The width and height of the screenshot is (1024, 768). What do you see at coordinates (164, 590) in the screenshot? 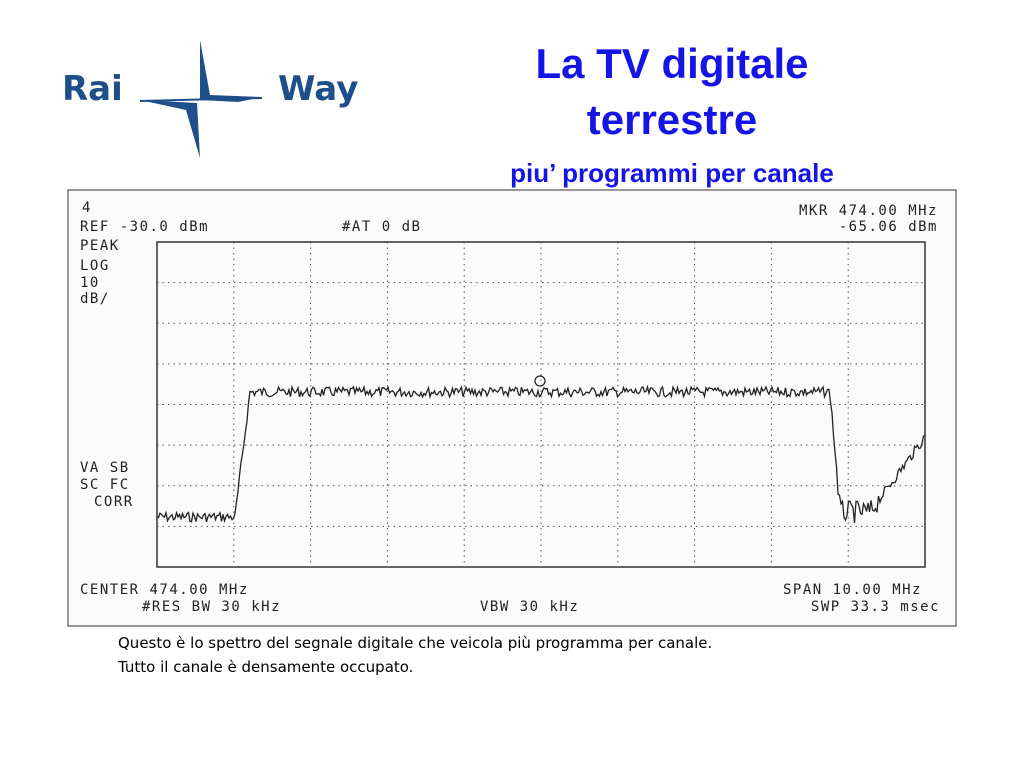
I see `center-freq: CENTER 474.00 MHz` at bounding box center [164, 590].